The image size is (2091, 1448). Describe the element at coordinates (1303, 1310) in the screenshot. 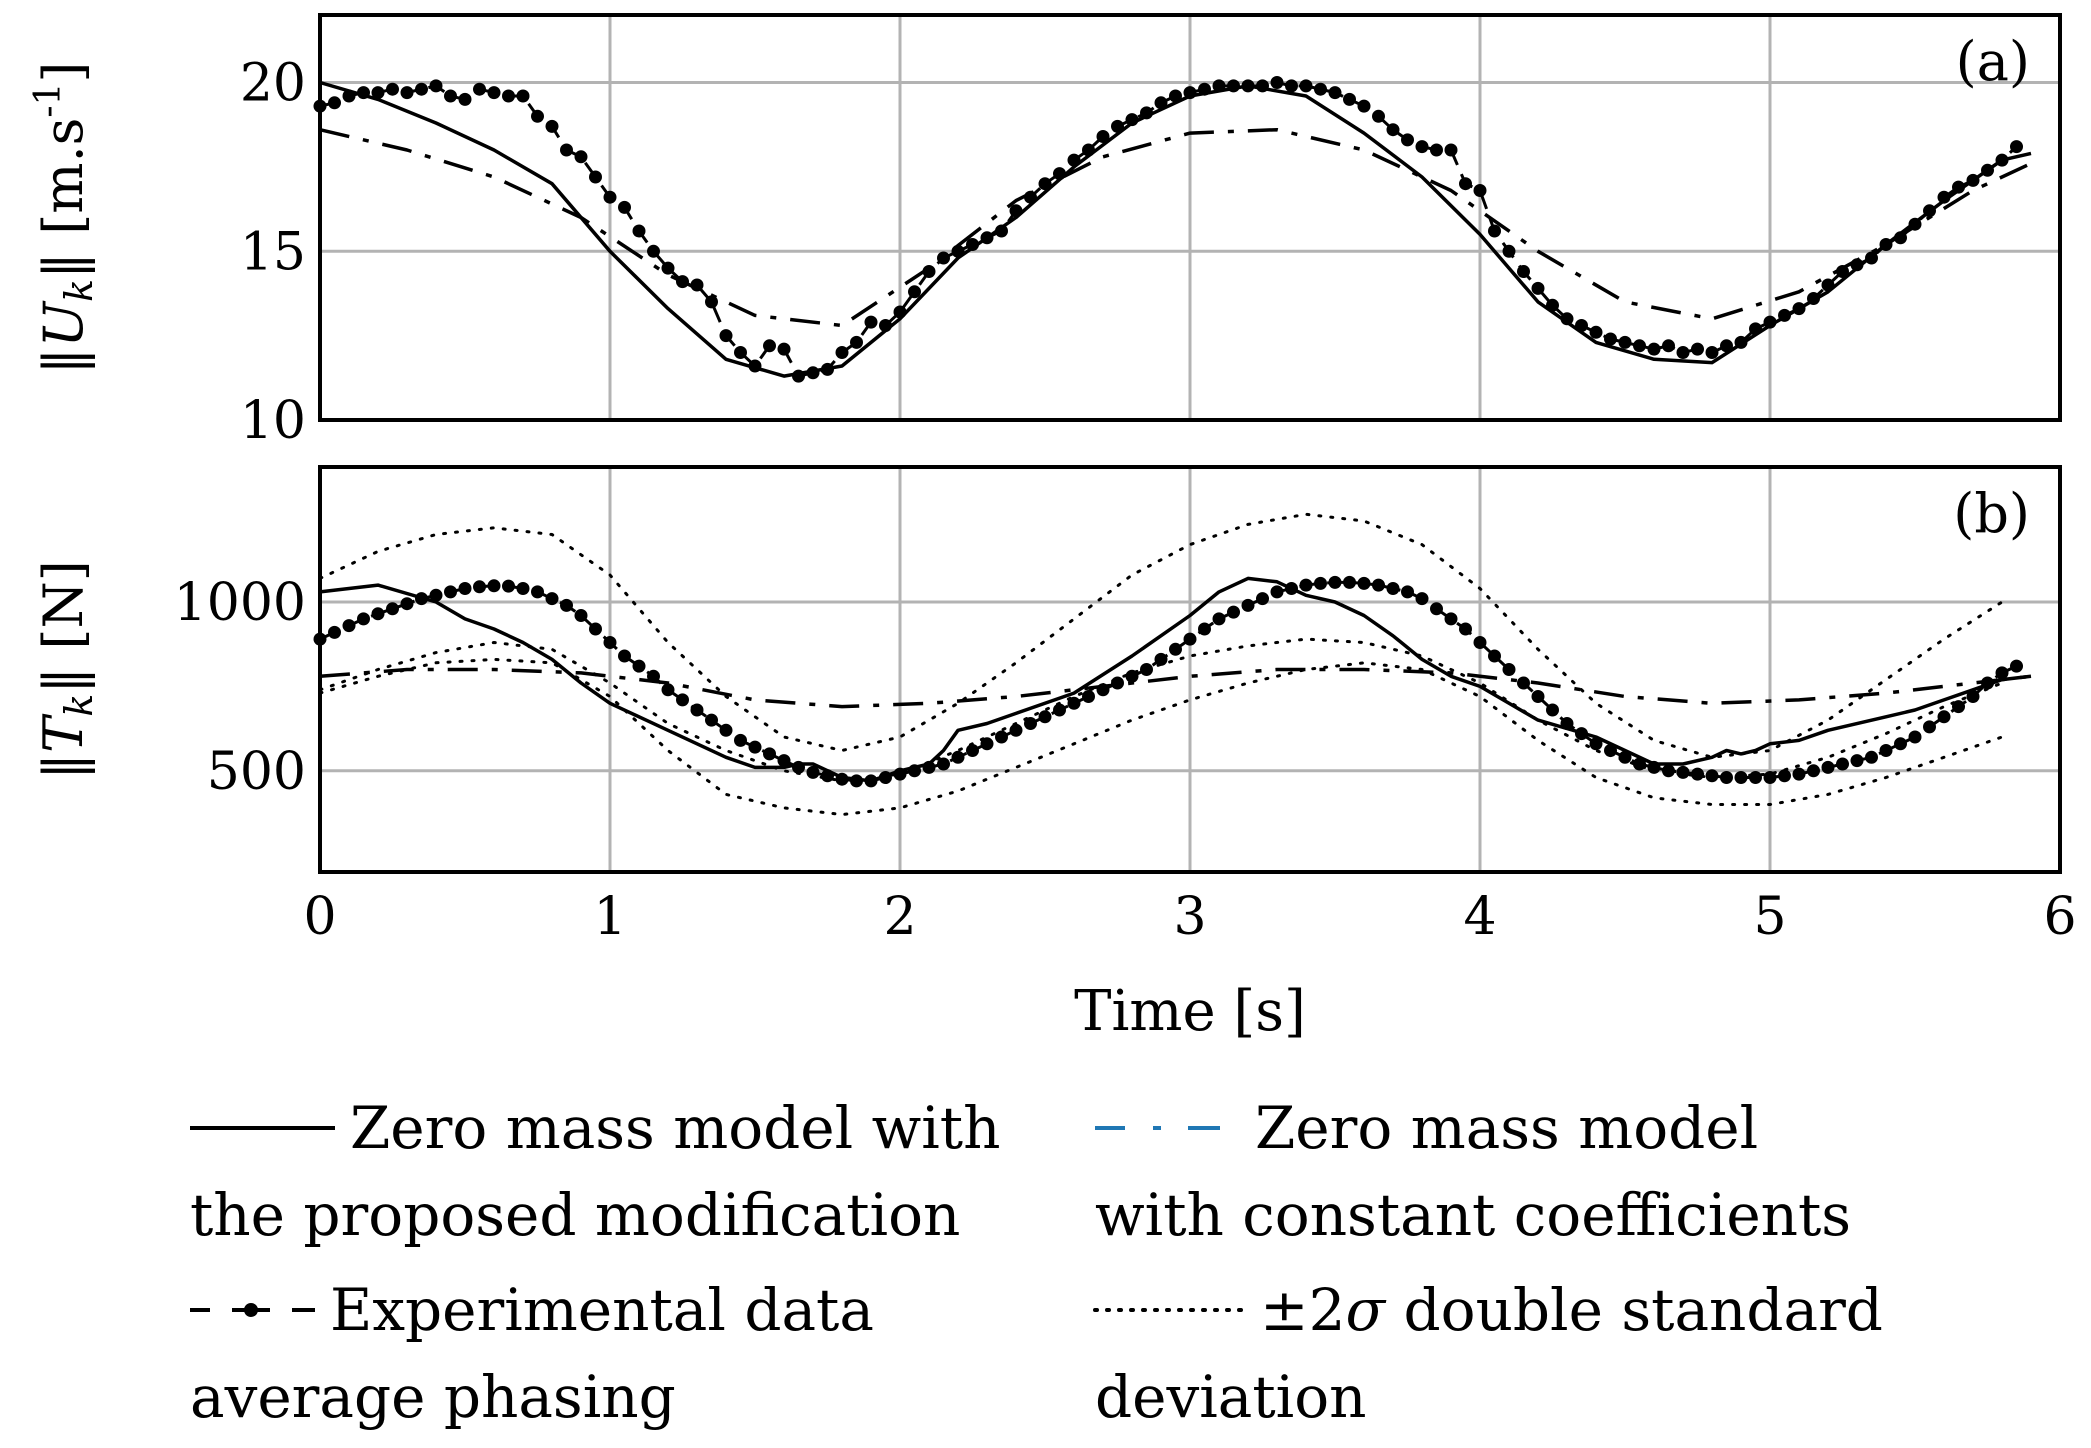

I see `legend-entry-4-pm: ±2` at that location.